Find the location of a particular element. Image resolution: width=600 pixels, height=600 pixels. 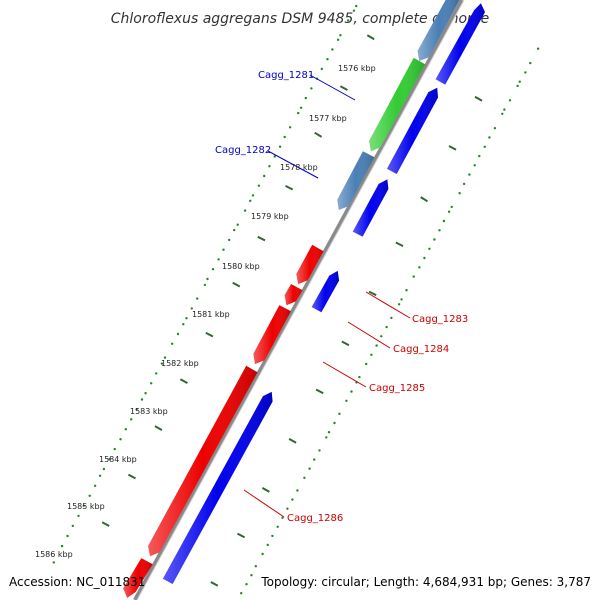

gene-label-cagg-1282: Cagg_1282 is located at coordinates (243, 150).